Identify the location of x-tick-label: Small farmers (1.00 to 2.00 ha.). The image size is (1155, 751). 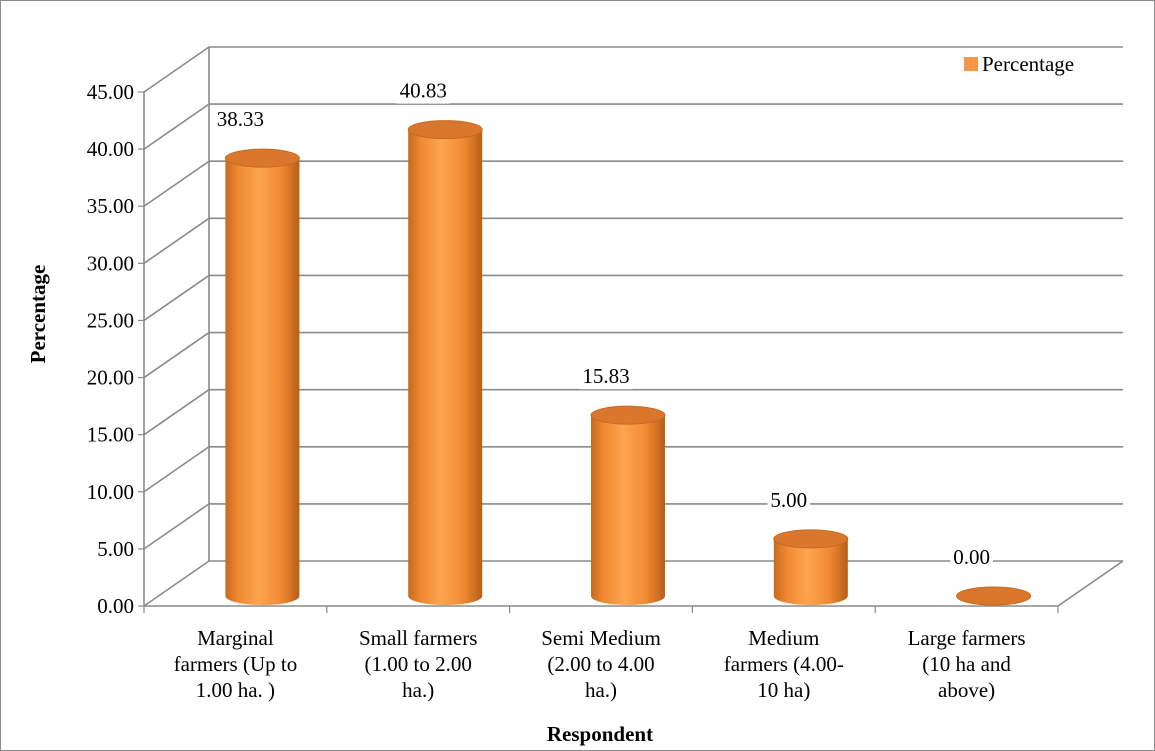
(418, 664).